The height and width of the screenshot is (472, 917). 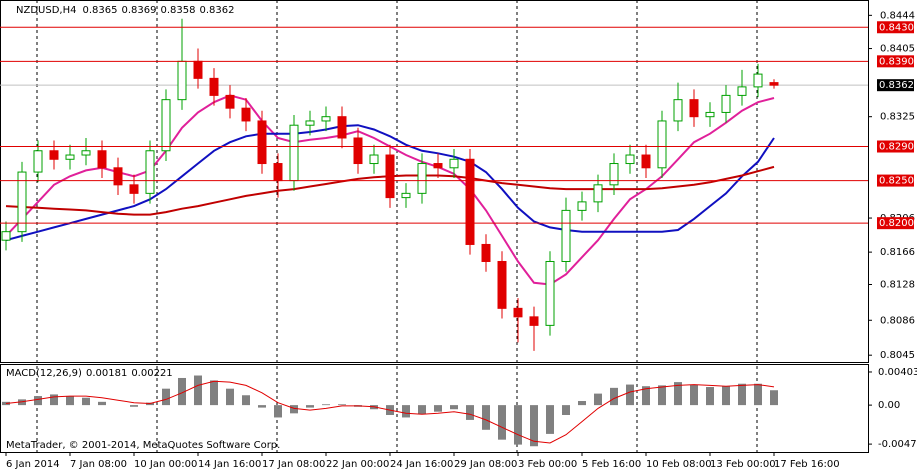 What do you see at coordinates (897, 444) in the screenshot?
I see `y-tick-label: -0.00474` at bounding box center [897, 444].